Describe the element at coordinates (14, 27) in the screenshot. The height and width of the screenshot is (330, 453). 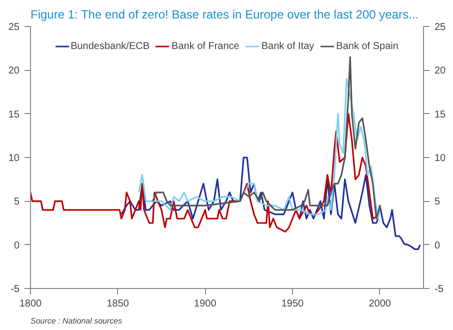
I see `y-tick-label: 25` at that location.